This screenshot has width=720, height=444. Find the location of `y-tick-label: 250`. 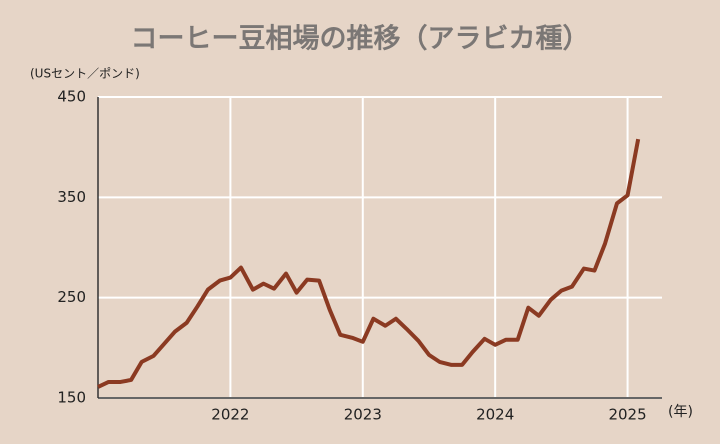

y-tick-label: 250 is located at coordinates (71, 297).